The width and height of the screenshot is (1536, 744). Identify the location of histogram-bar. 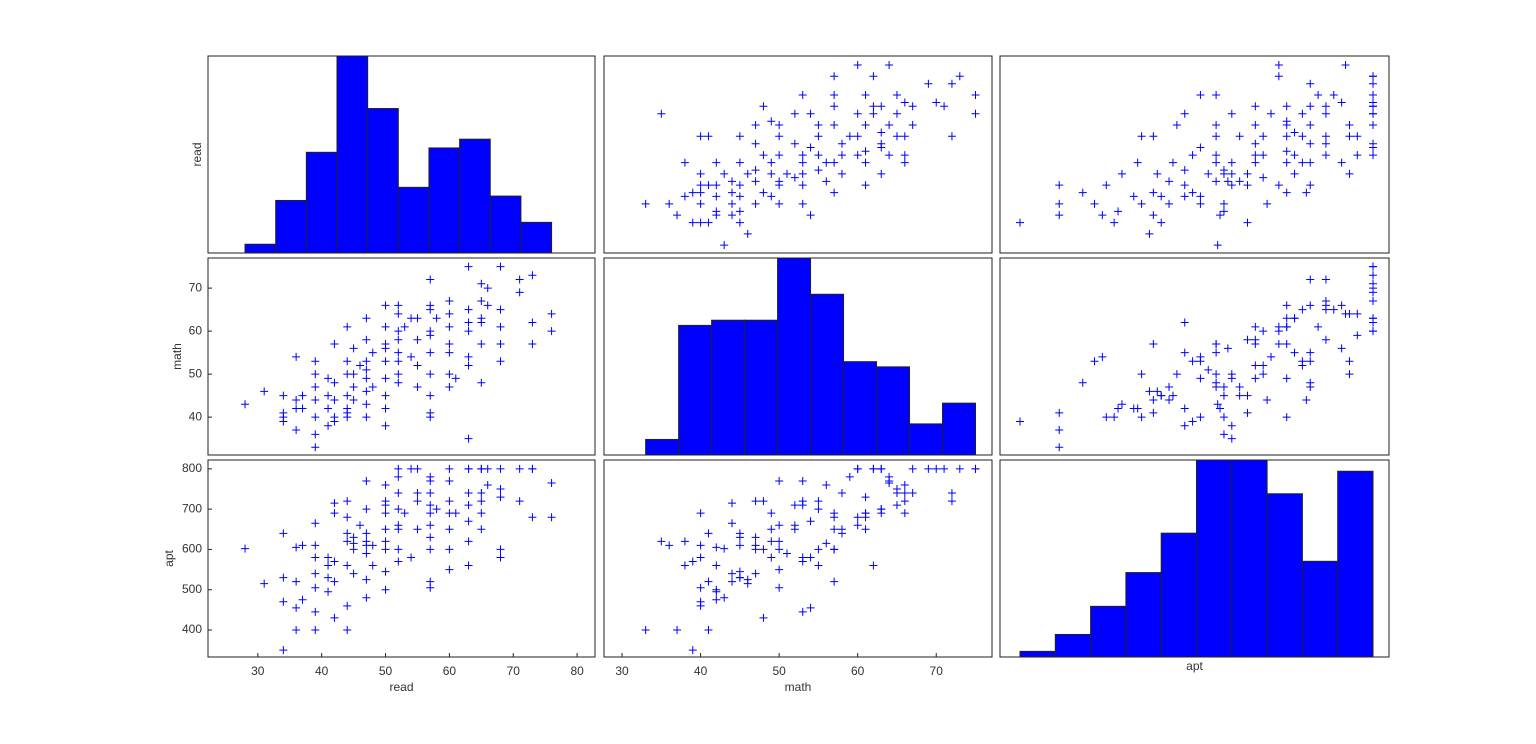
(260, 248).